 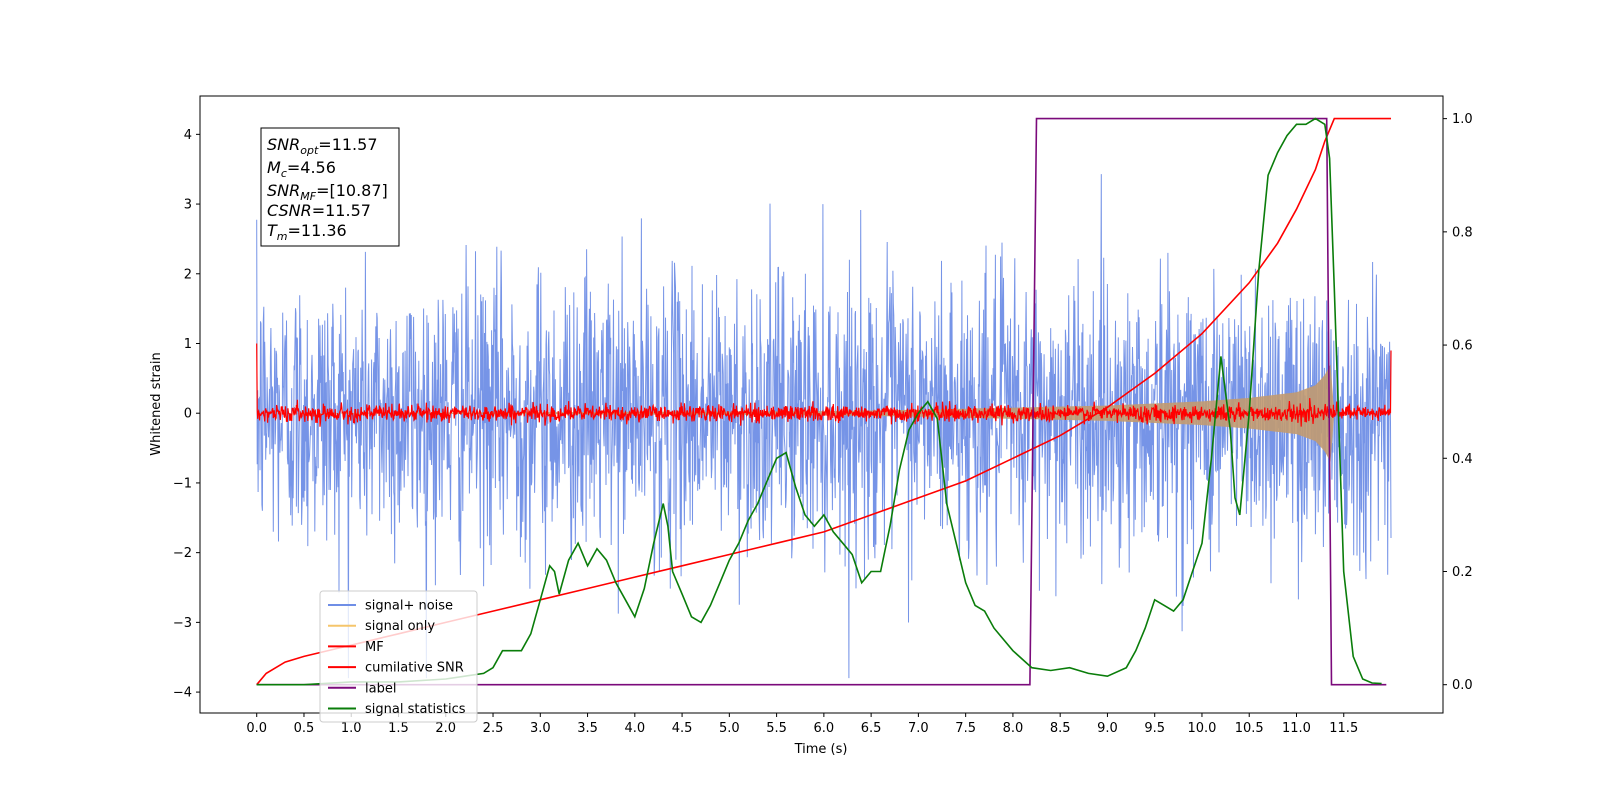 What do you see at coordinates (322, 146) in the screenshot?
I see `info-snr-opt: SNRopt=11.57` at bounding box center [322, 146].